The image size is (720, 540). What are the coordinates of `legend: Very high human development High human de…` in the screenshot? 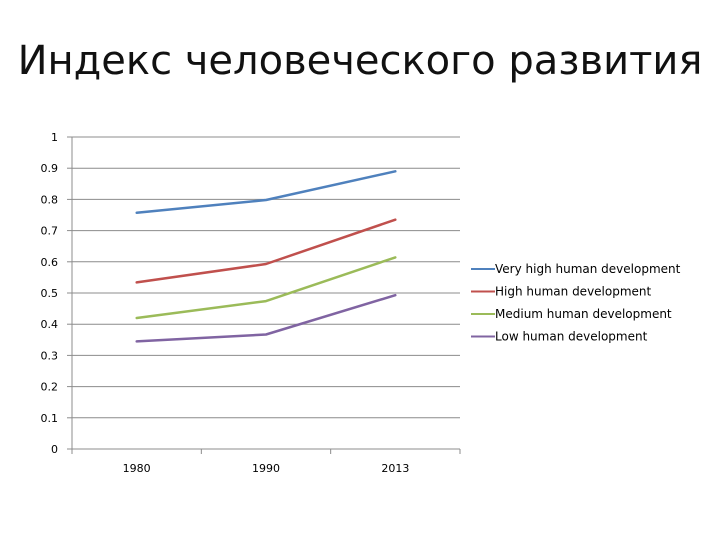 It's located at (576, 303).